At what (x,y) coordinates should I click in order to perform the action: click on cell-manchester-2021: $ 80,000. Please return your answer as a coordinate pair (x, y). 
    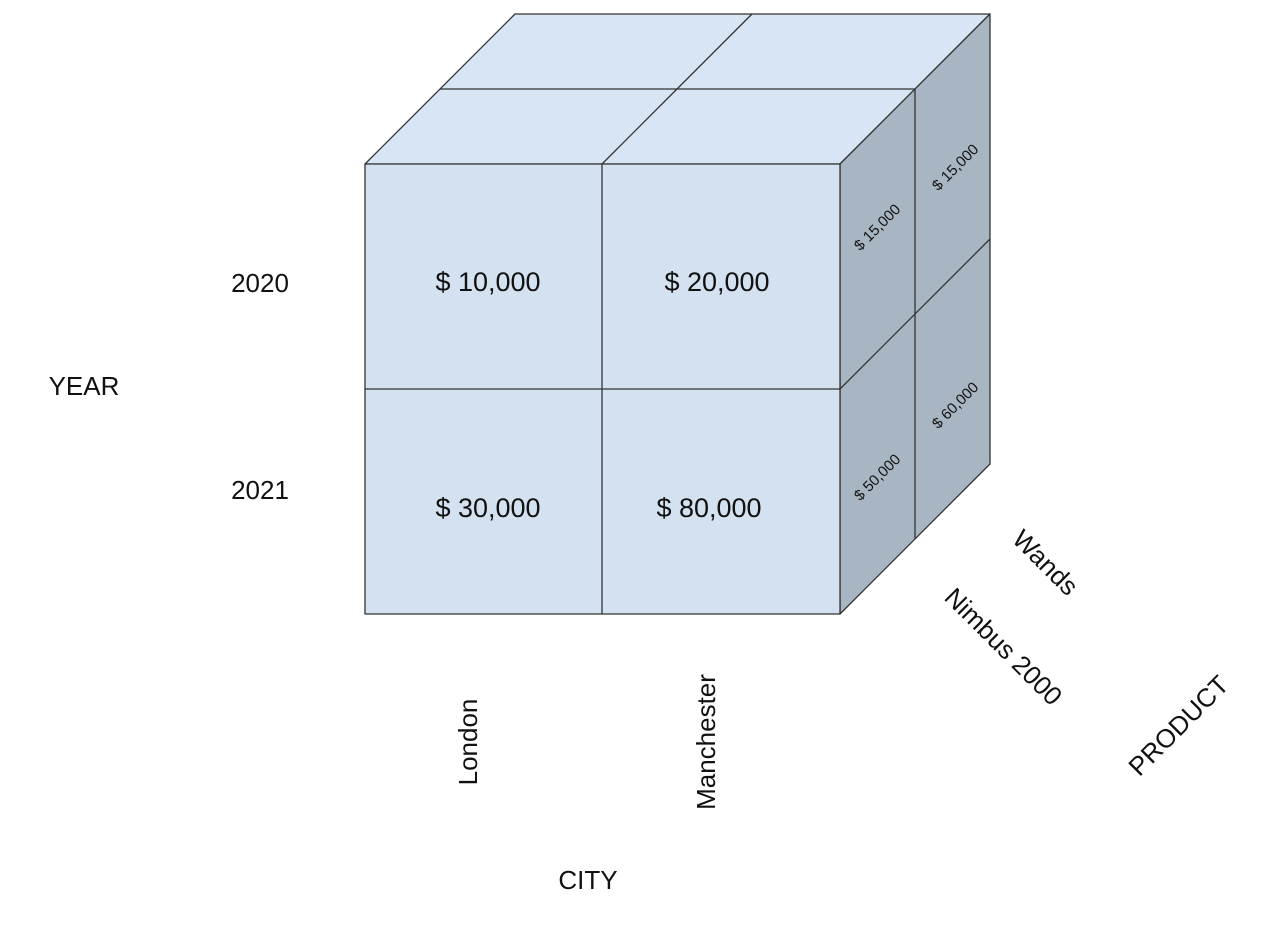
    Looking at the image, I should click on (708, 508).